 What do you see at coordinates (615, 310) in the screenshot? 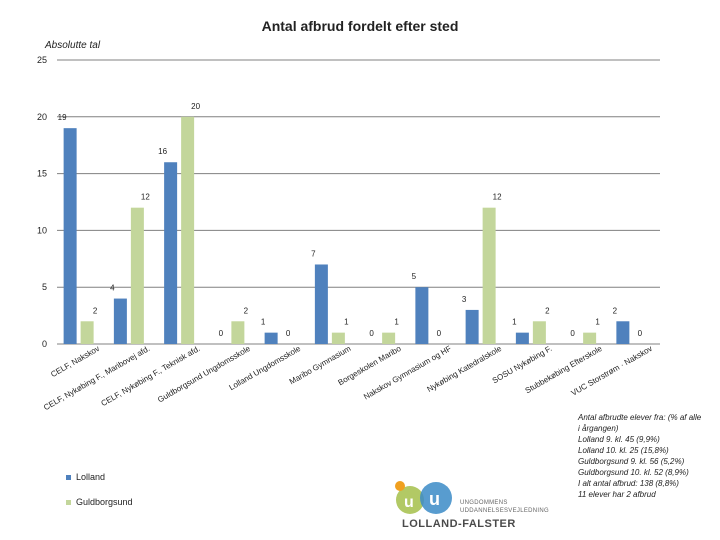
I see `data-label-lolland: 2` at bounding box center [615, 310].